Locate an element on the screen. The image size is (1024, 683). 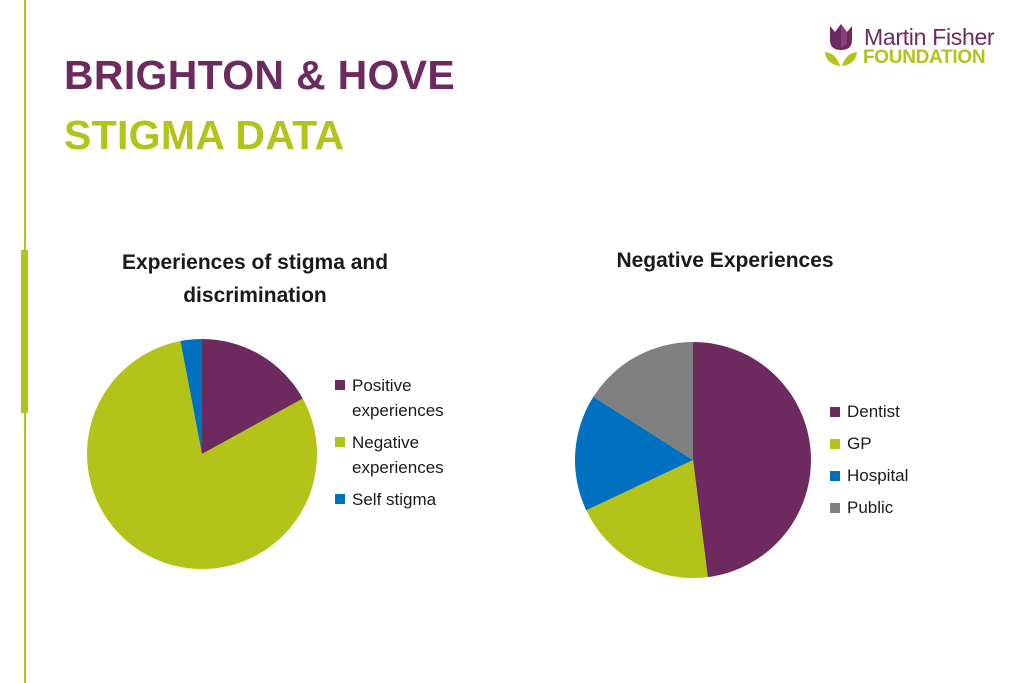
legend-label: Self stigma is located at coordinates (394, 499).